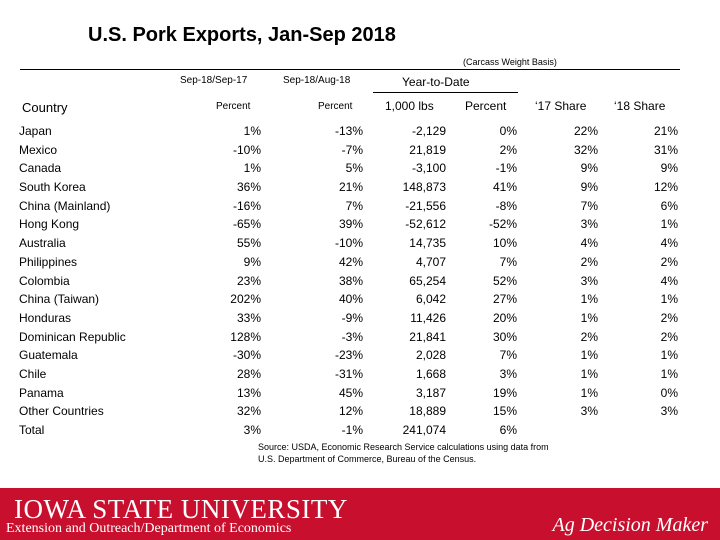 Image resolution: width=720 pixels, height=540 pixels. Describe the element at coordinates (508, 430) in the screenshot. I see `ytd-percent-cell: 6%` at that location.